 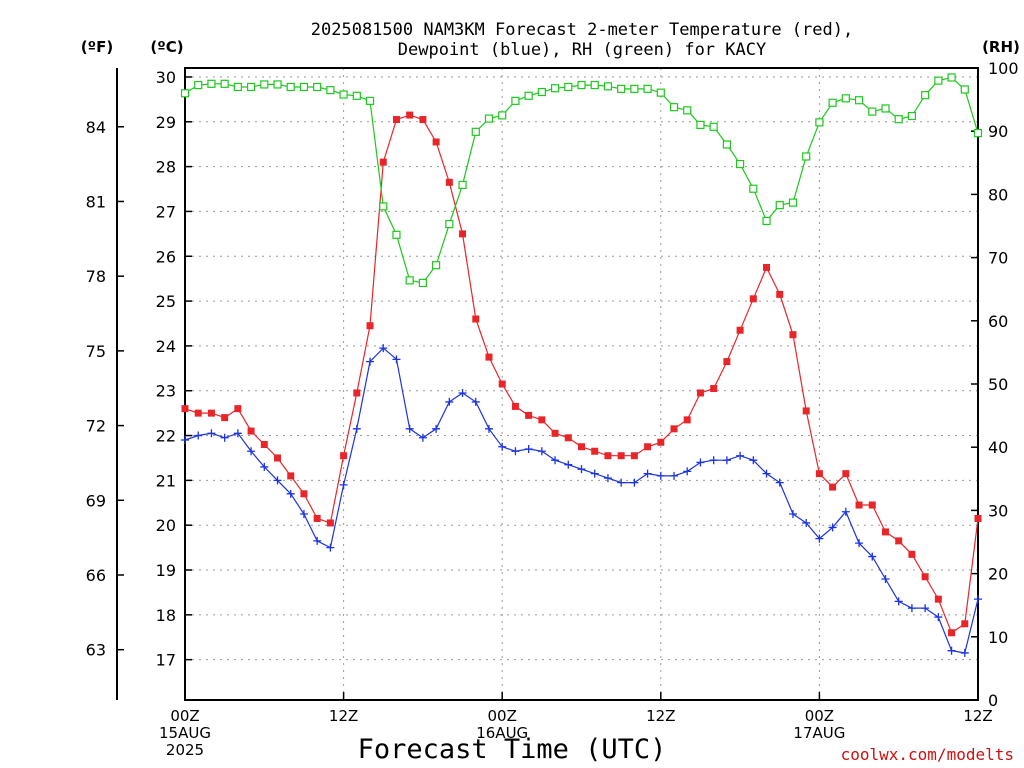 What do you see at coordinates (166, 525) in the screenshot?
I see `celsius-tick-label: 20` at bounding box center [166, 525].